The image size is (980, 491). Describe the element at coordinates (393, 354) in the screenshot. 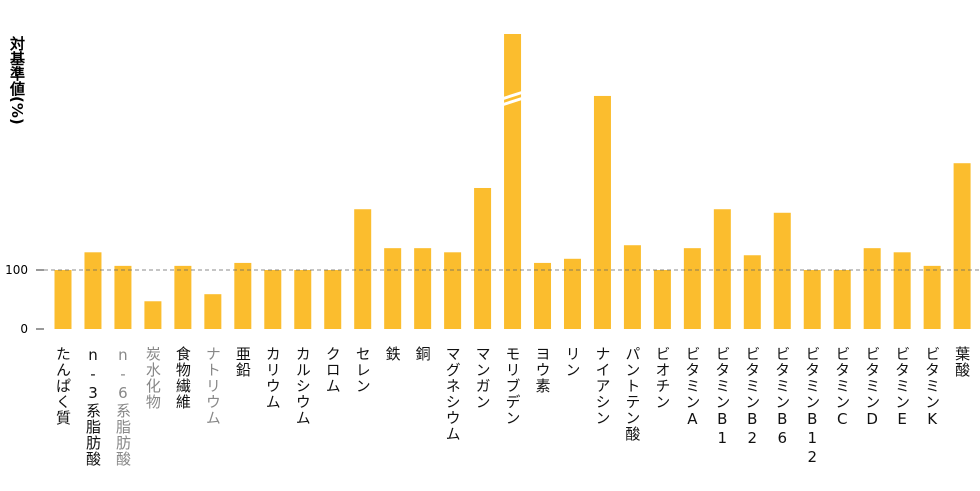

I see `x-tick-label: 鉄` at that location.